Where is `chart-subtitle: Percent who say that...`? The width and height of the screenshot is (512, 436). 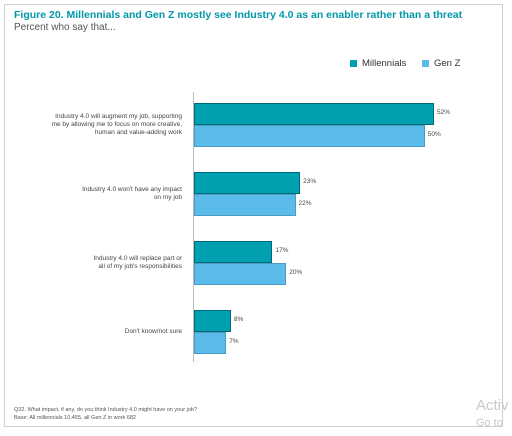
chart-subtitle: Percent who say that... is located at coordinates (65, 27).